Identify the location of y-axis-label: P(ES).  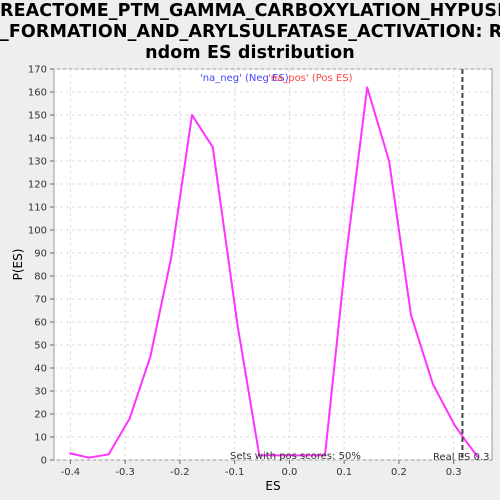
(18, 265).